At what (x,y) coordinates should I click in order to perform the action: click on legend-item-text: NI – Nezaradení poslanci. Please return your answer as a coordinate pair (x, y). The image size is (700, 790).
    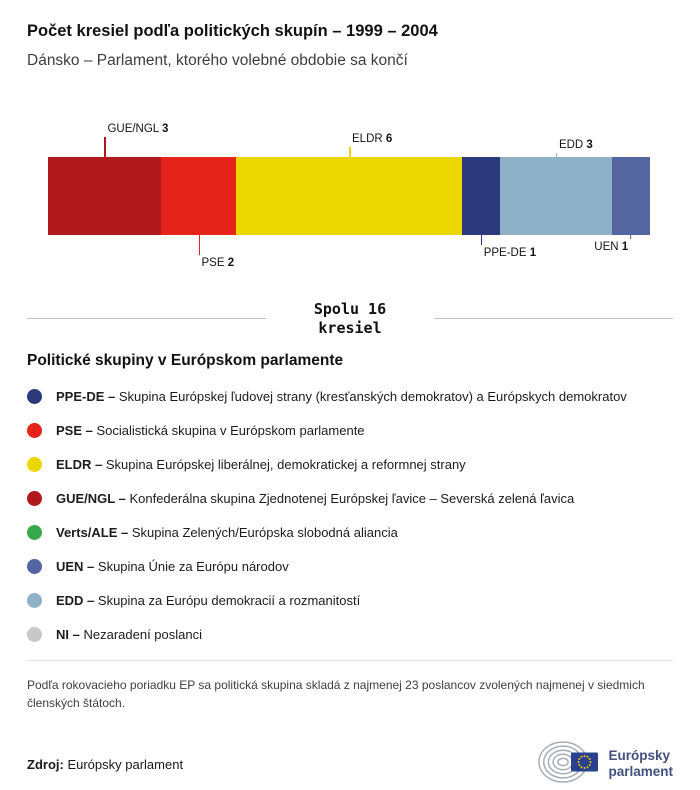
    Looking at the image, I should click on (129, 634).